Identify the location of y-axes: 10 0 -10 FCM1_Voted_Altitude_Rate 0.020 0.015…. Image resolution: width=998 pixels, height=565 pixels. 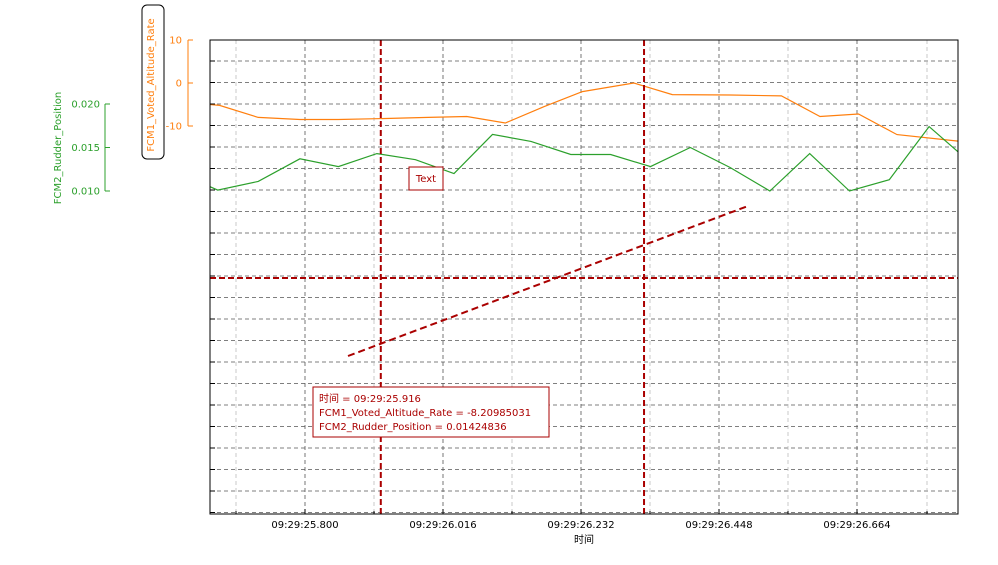
(123, 104).